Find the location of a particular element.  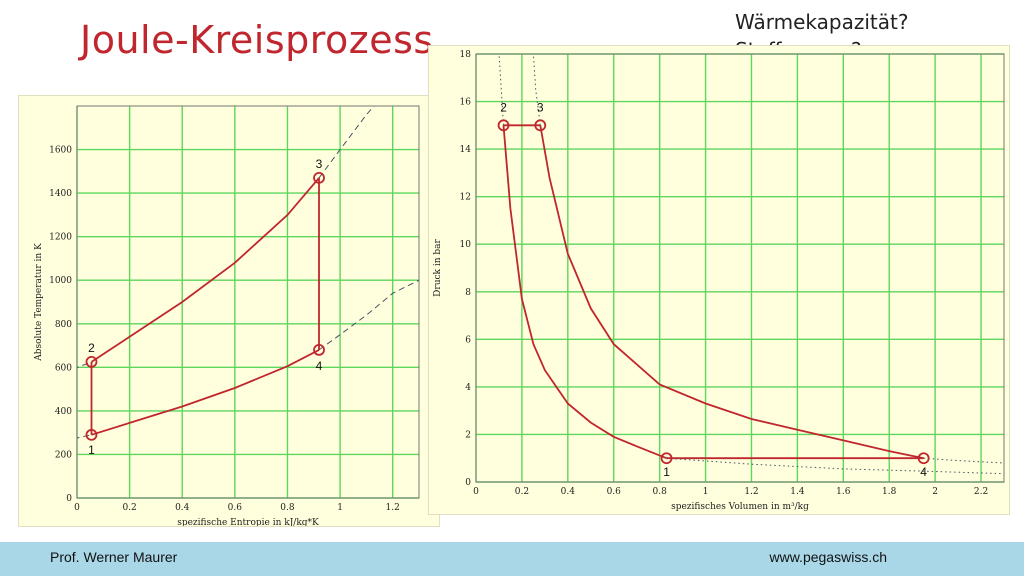

chart-1-y-tick-label: 0 is located at coordinates (468, 483).